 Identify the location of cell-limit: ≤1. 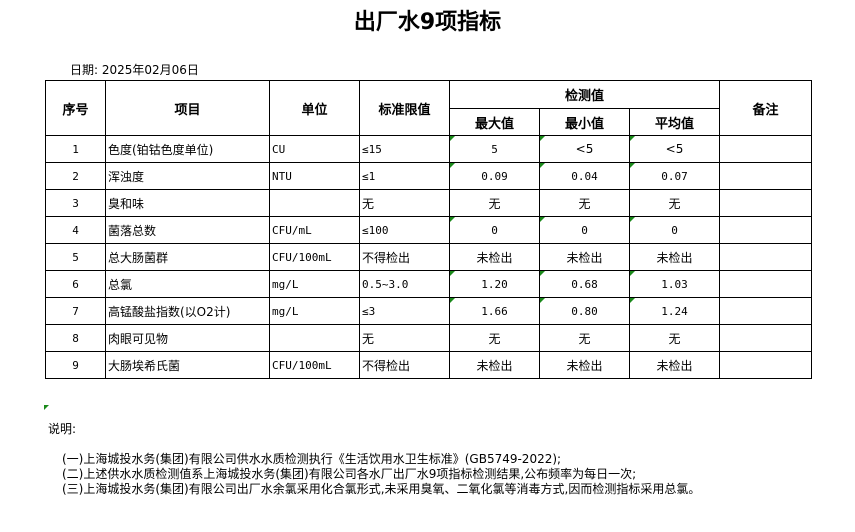
(404, 176).